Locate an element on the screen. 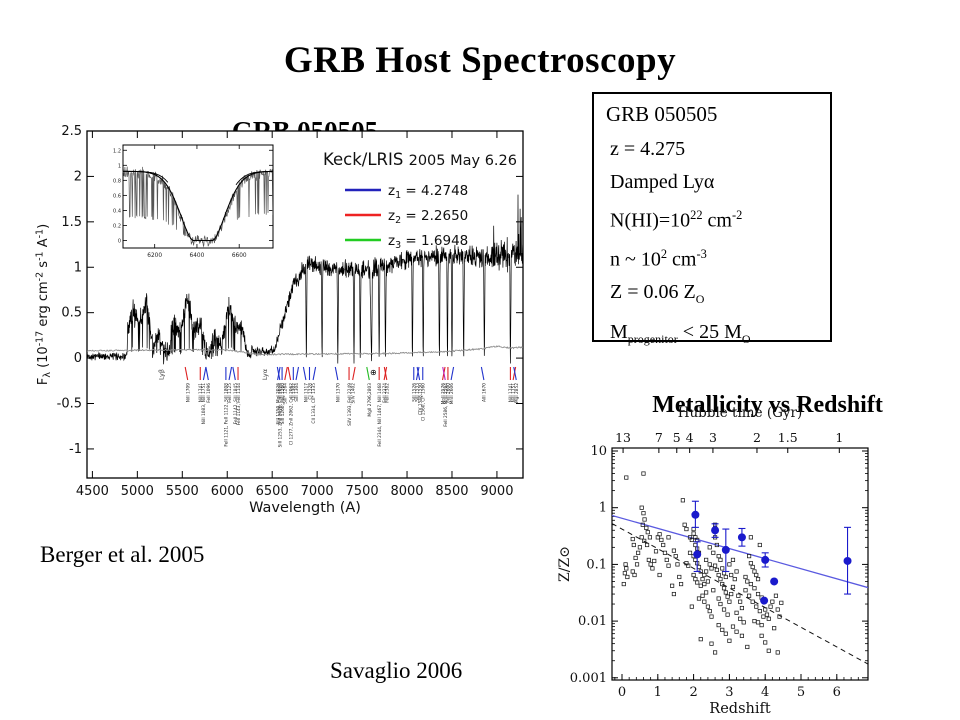 This screenshot has width=960, height=720. svg-text: 6200 is located at coordinates (154, 256).